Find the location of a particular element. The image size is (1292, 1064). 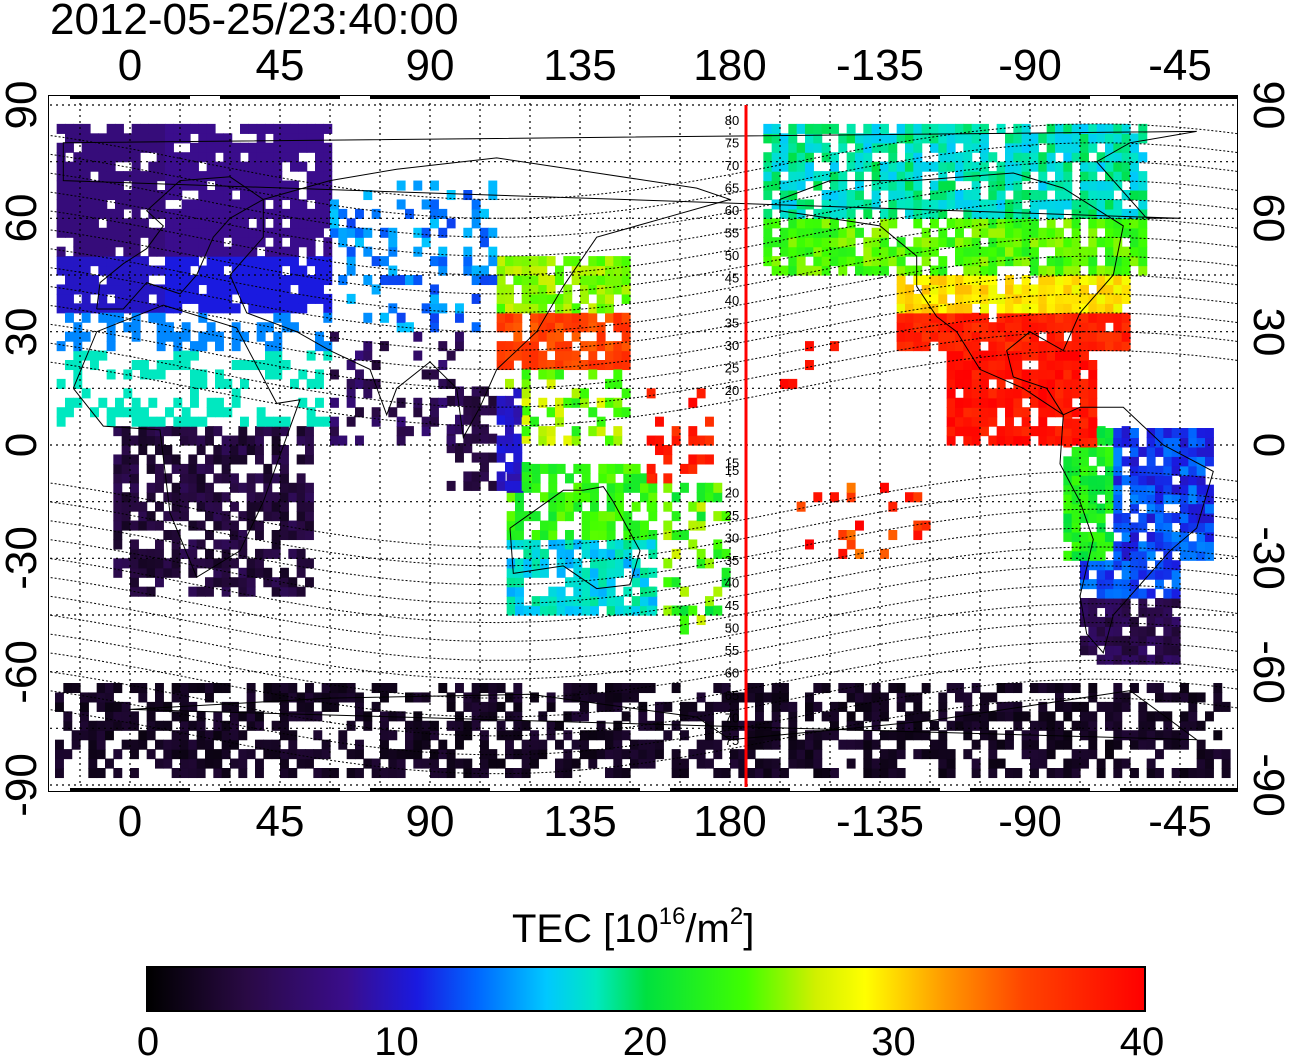

left-lat-tick: 90 is located at coordinates (23, 105).